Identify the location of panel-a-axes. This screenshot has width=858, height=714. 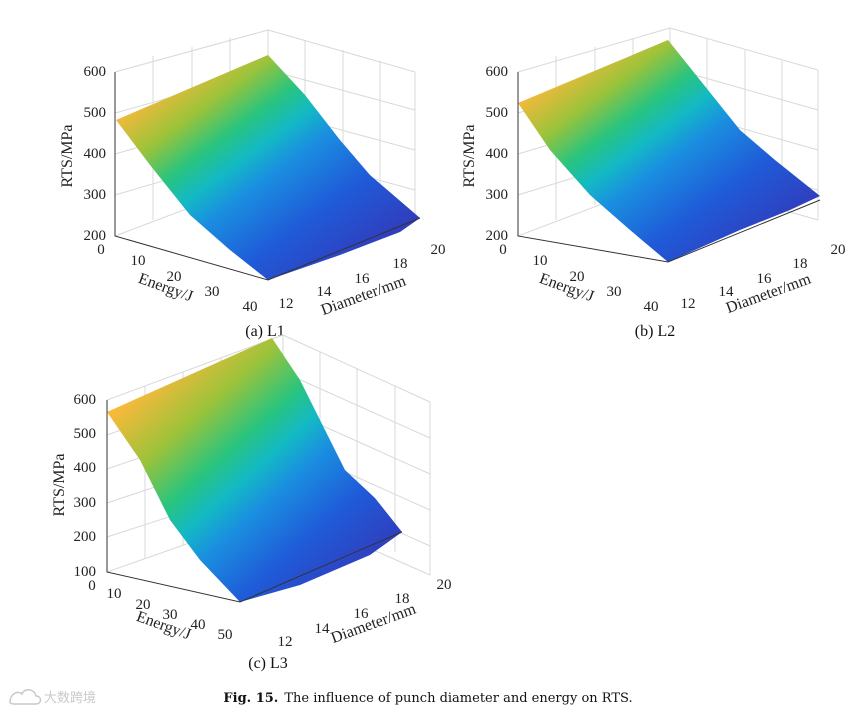
(267, 176).